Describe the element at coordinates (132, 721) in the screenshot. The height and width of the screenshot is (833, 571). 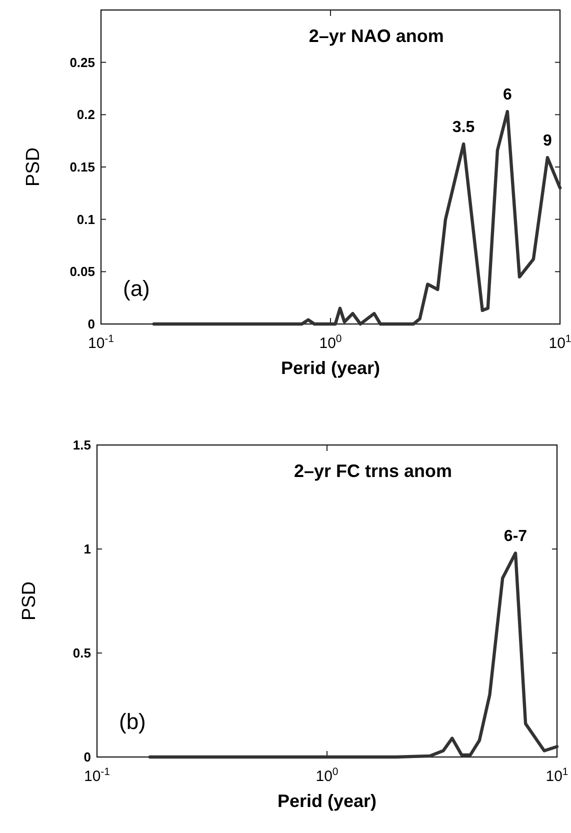
I see `annotation: (b)` at that location.